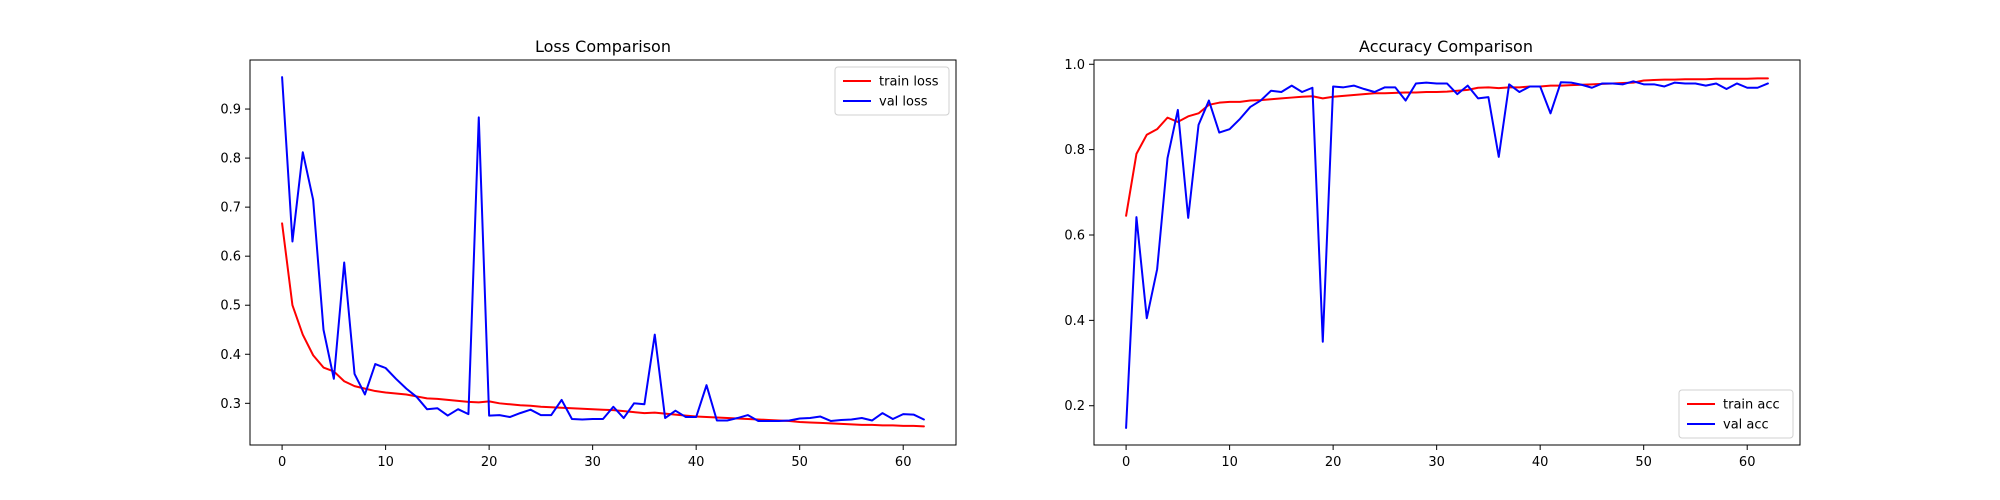 The image size is (2000, 500). Describe the element at coordinates (1074, 65) in the screenshot. I see `y-tick-label: 1.0` at that location.